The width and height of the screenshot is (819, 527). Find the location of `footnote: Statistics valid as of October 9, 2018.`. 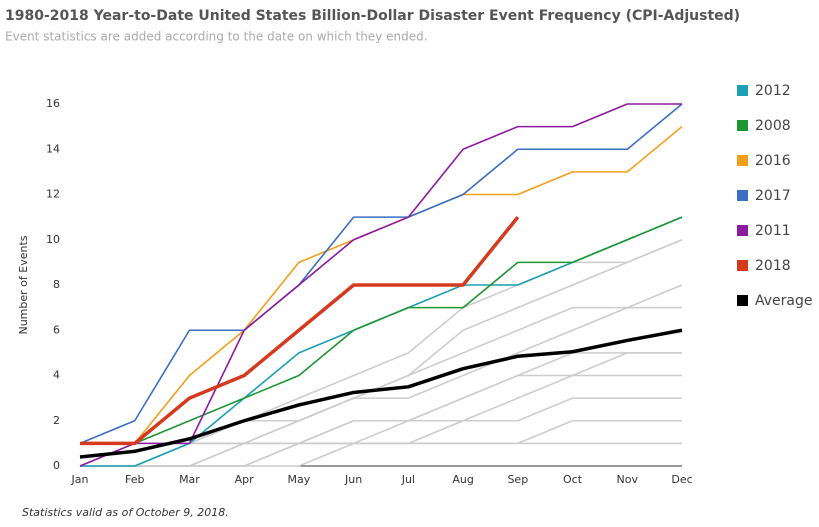

footnote: Statistics valid as of October 9, 2018. is located at coordinates (125, 512).